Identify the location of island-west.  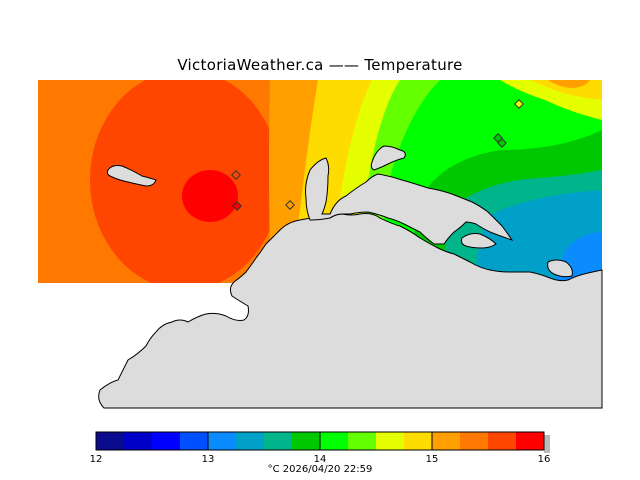
(131, 176).